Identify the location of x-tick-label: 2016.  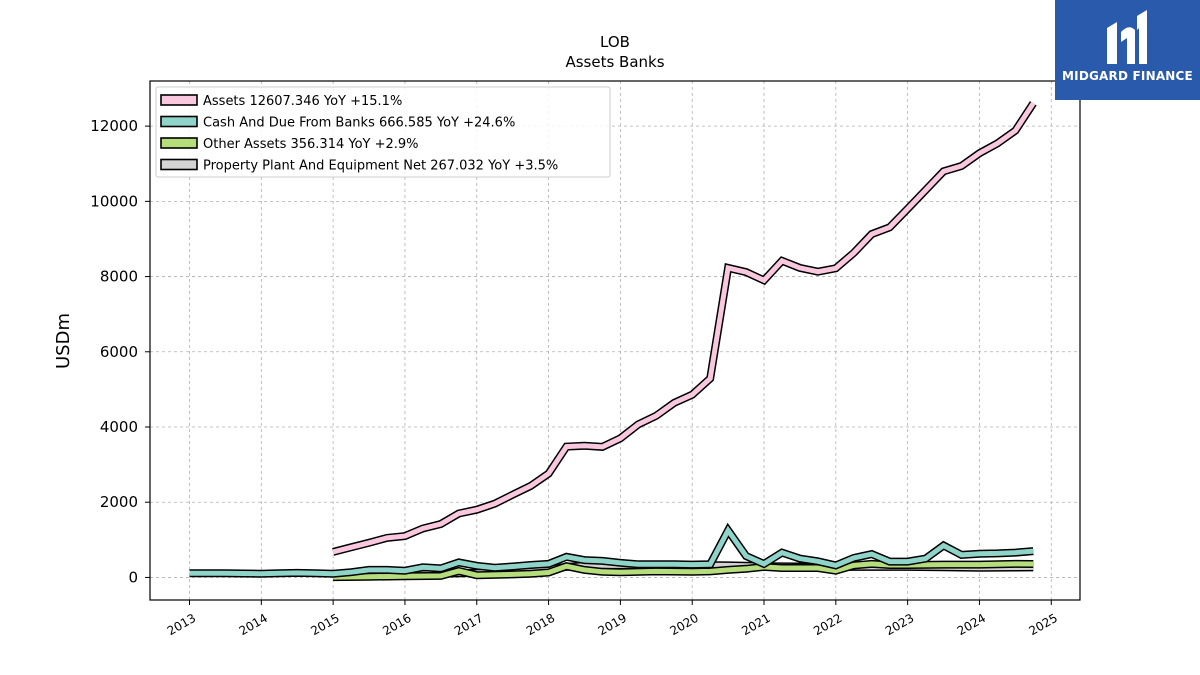
(396, 624).